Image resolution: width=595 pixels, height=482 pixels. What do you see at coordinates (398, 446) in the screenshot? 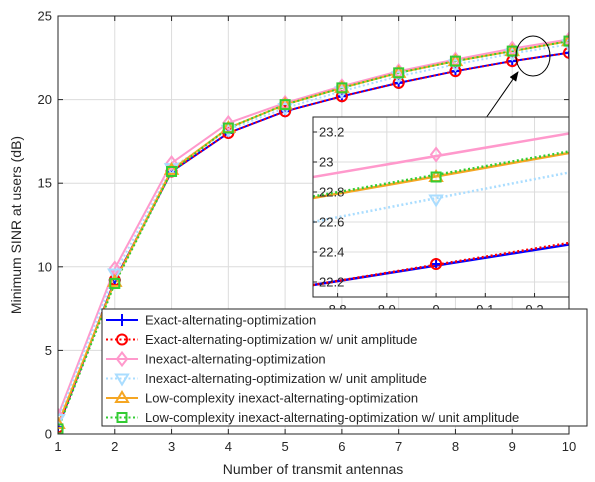
I see `x-tick-label: 7` at bounding box center [398, 446].